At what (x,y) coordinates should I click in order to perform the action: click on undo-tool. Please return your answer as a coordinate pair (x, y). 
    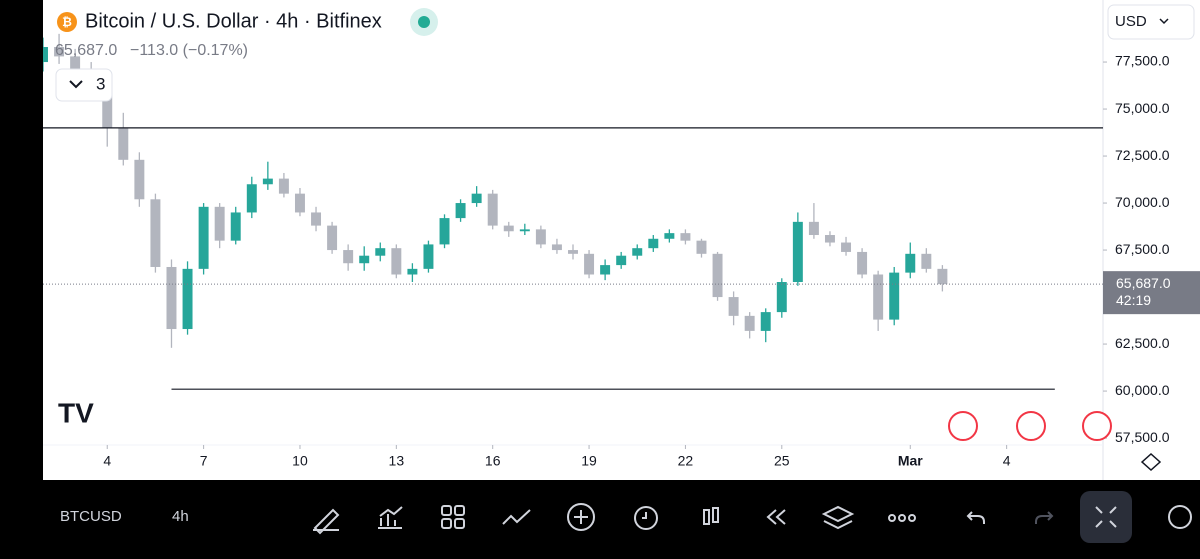
    Looking at the image, I should click on (975, 517).